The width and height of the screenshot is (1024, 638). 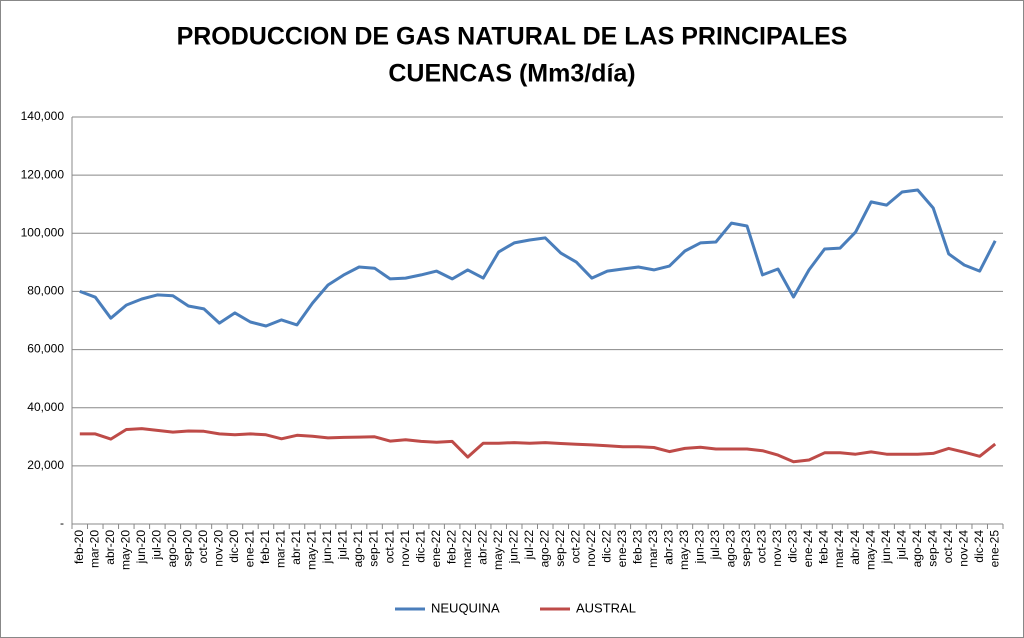 What do you see at coordinates (43, 232) in the screenshot?
I see `y-tick-label: 100,000` at bounding box center [43, 232].